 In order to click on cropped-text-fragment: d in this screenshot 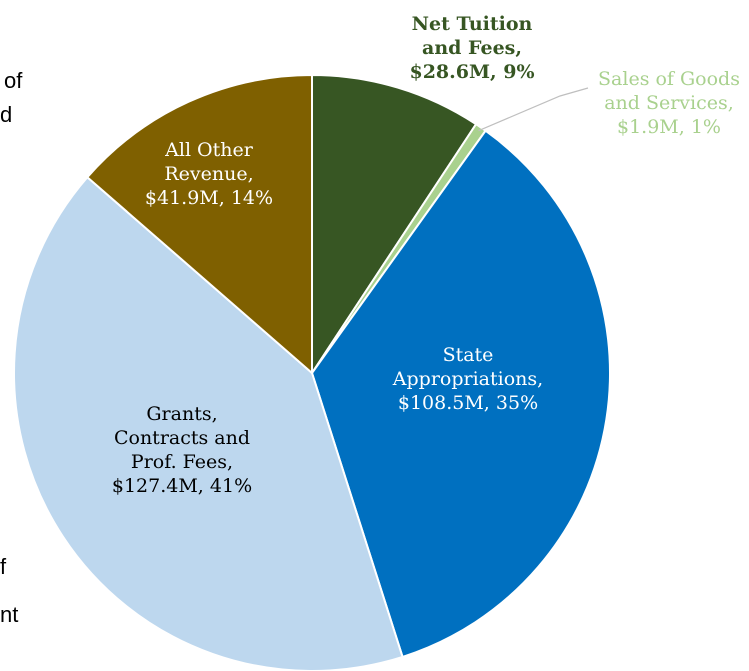, I will do `click(6, 114)`.